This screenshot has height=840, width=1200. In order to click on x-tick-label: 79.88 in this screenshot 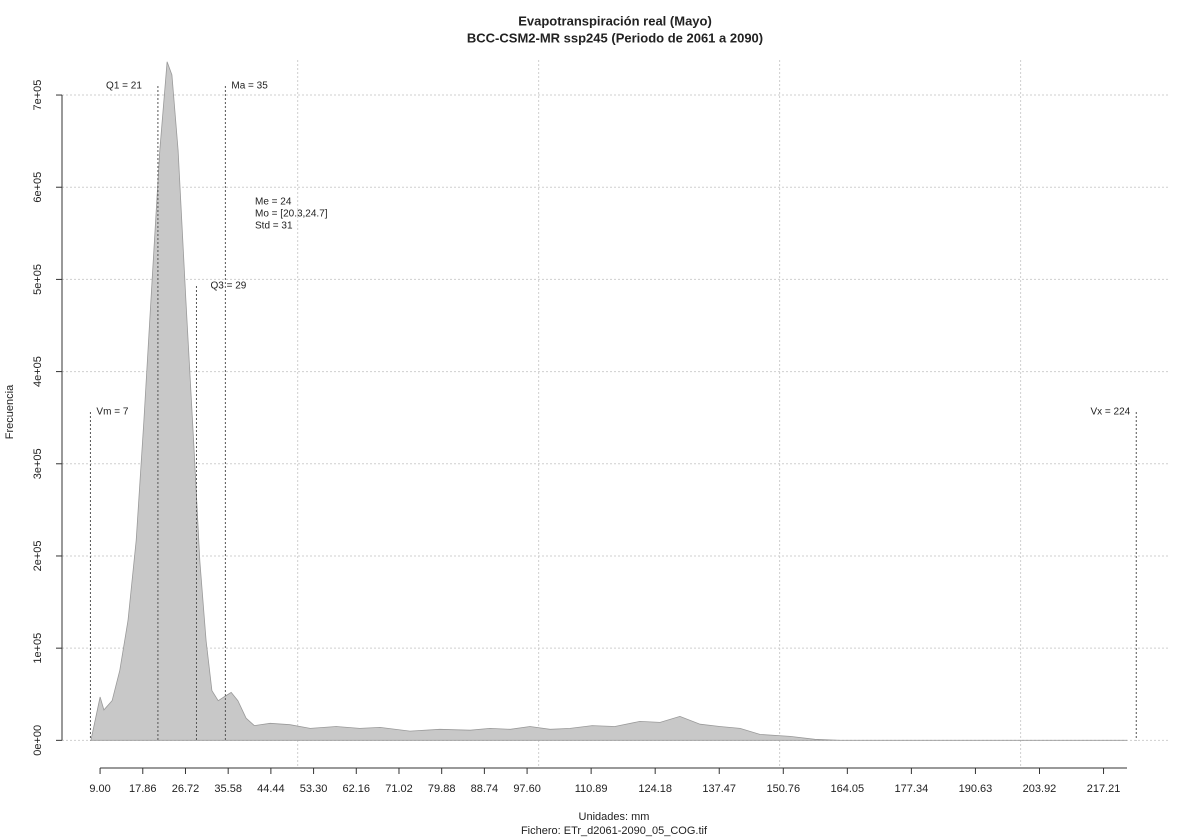, I will do `click(442, 789)`.